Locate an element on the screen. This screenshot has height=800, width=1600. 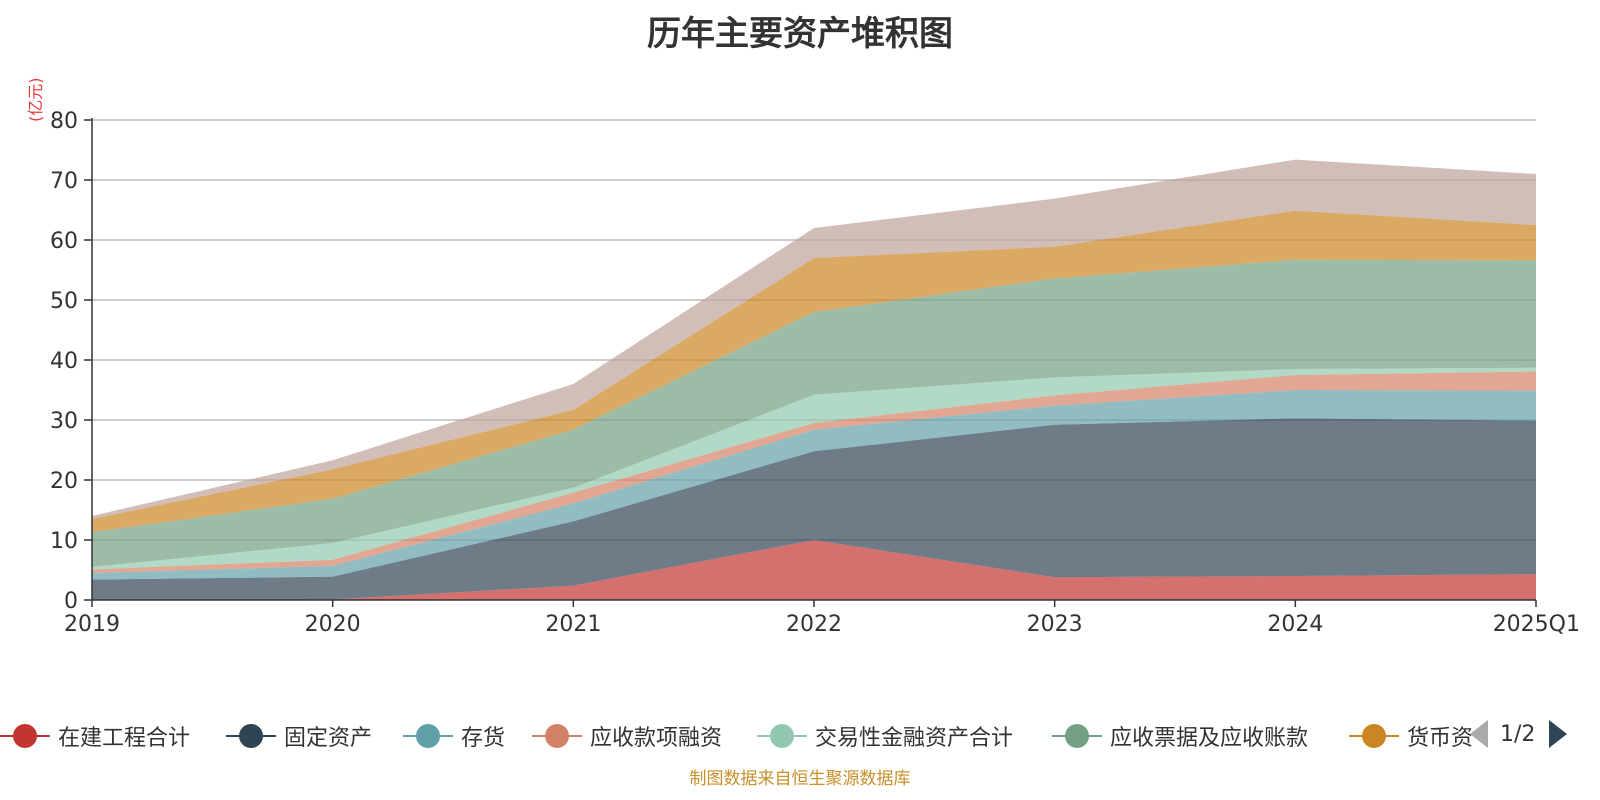
legend-label: 在建工程合计 is located at coordinates (124, 738).